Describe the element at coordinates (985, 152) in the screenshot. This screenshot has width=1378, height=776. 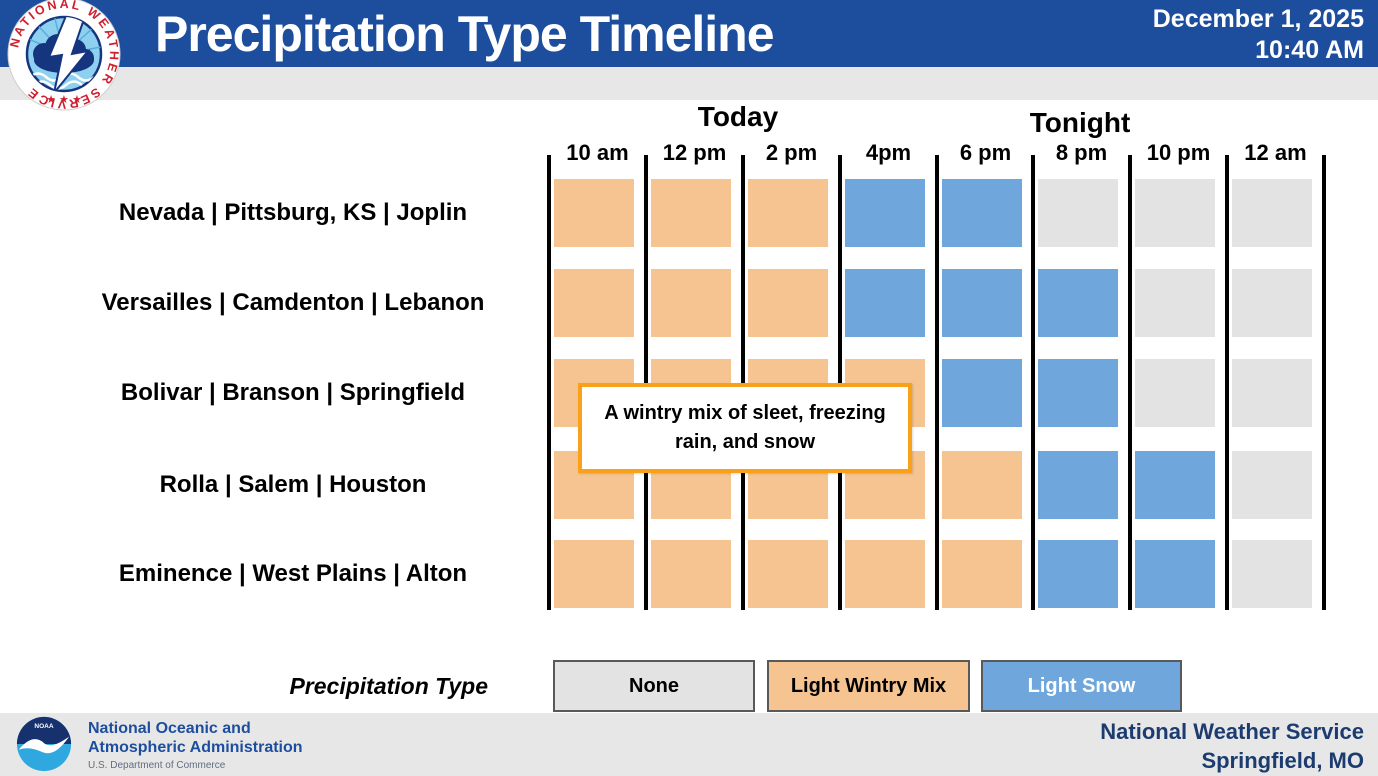
I see `time-label: 6 pm` at that location.